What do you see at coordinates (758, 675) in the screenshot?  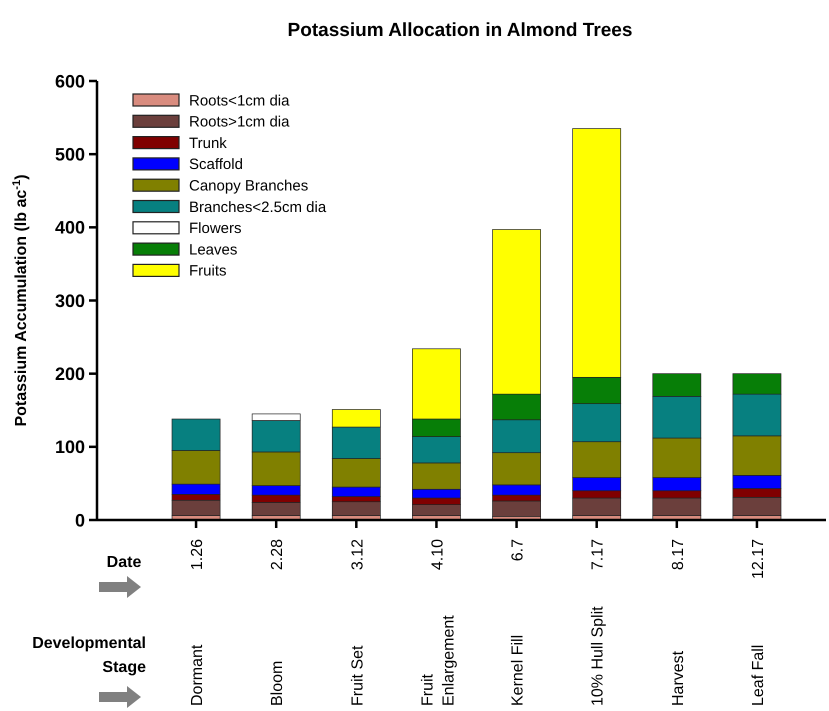 I see `text: Leaf Fall` at bounding box center [758, 675].